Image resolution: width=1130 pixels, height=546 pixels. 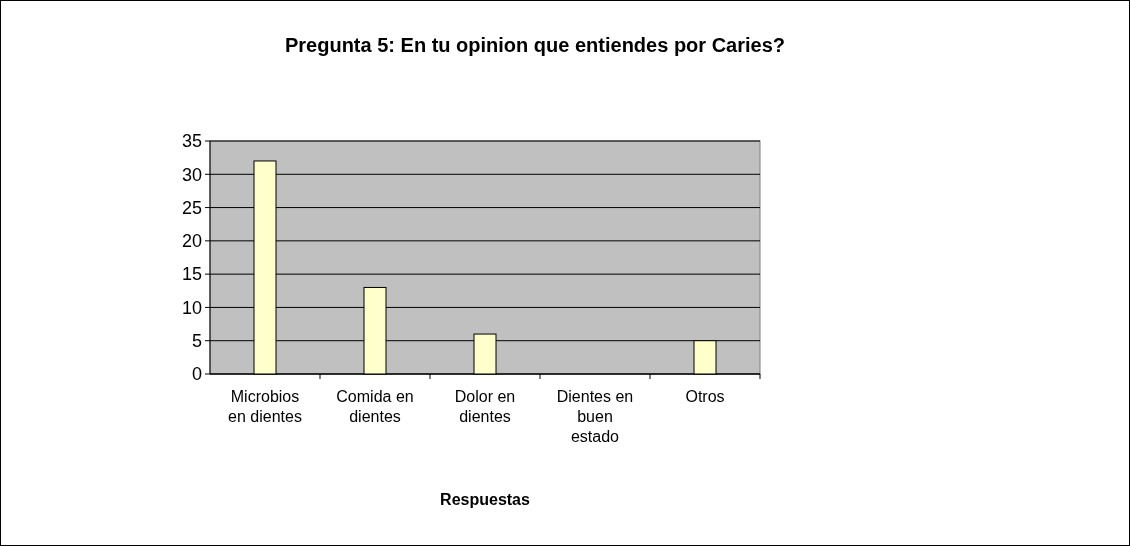 What do you see at coordinates (705, 396) in the screenshot?
I see `x-tick-label: Otros` at bounding box center [705, 396].